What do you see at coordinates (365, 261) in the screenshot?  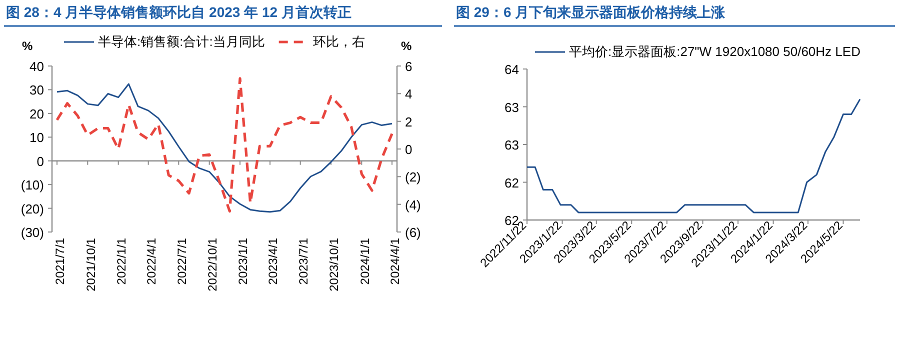 I see `x-tick-label: 2024/1/1` at bounding box center [365, 261].